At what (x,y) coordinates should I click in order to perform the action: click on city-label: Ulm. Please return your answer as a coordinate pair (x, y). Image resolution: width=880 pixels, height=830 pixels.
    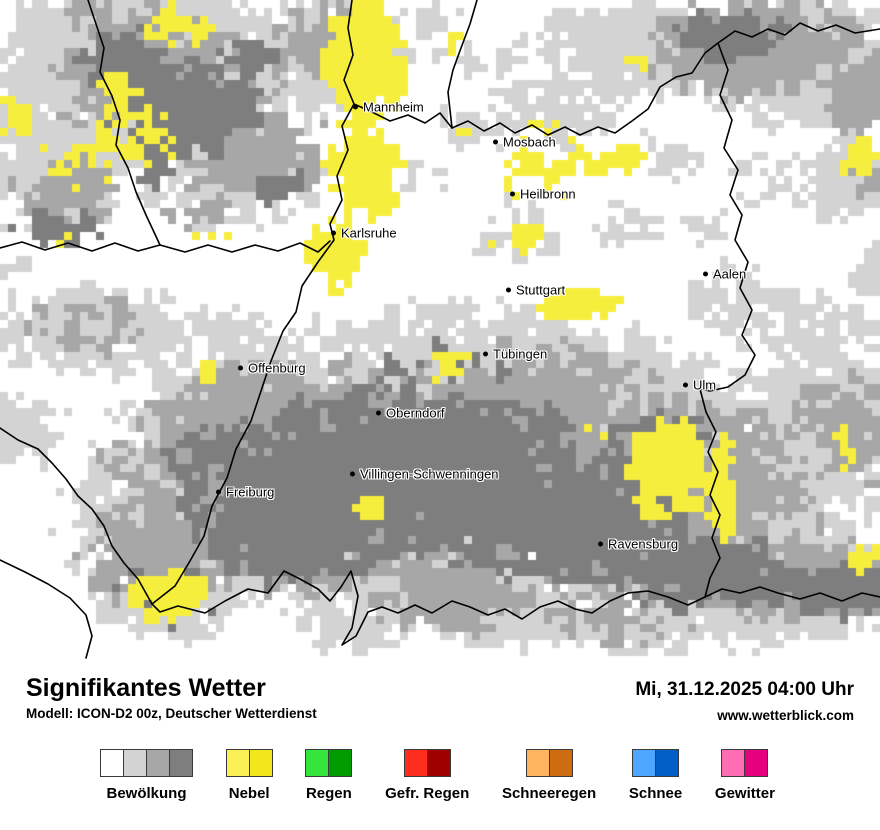
    Looking at the image, I should click on (705, 385).